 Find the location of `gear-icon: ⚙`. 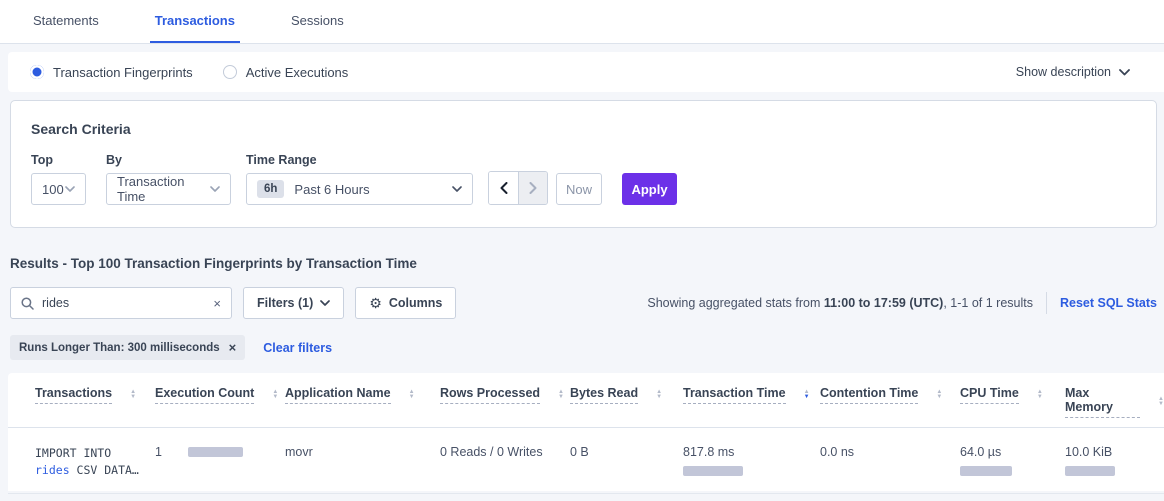

gear-icon: ⚙ is located at coordinates (375, 303).